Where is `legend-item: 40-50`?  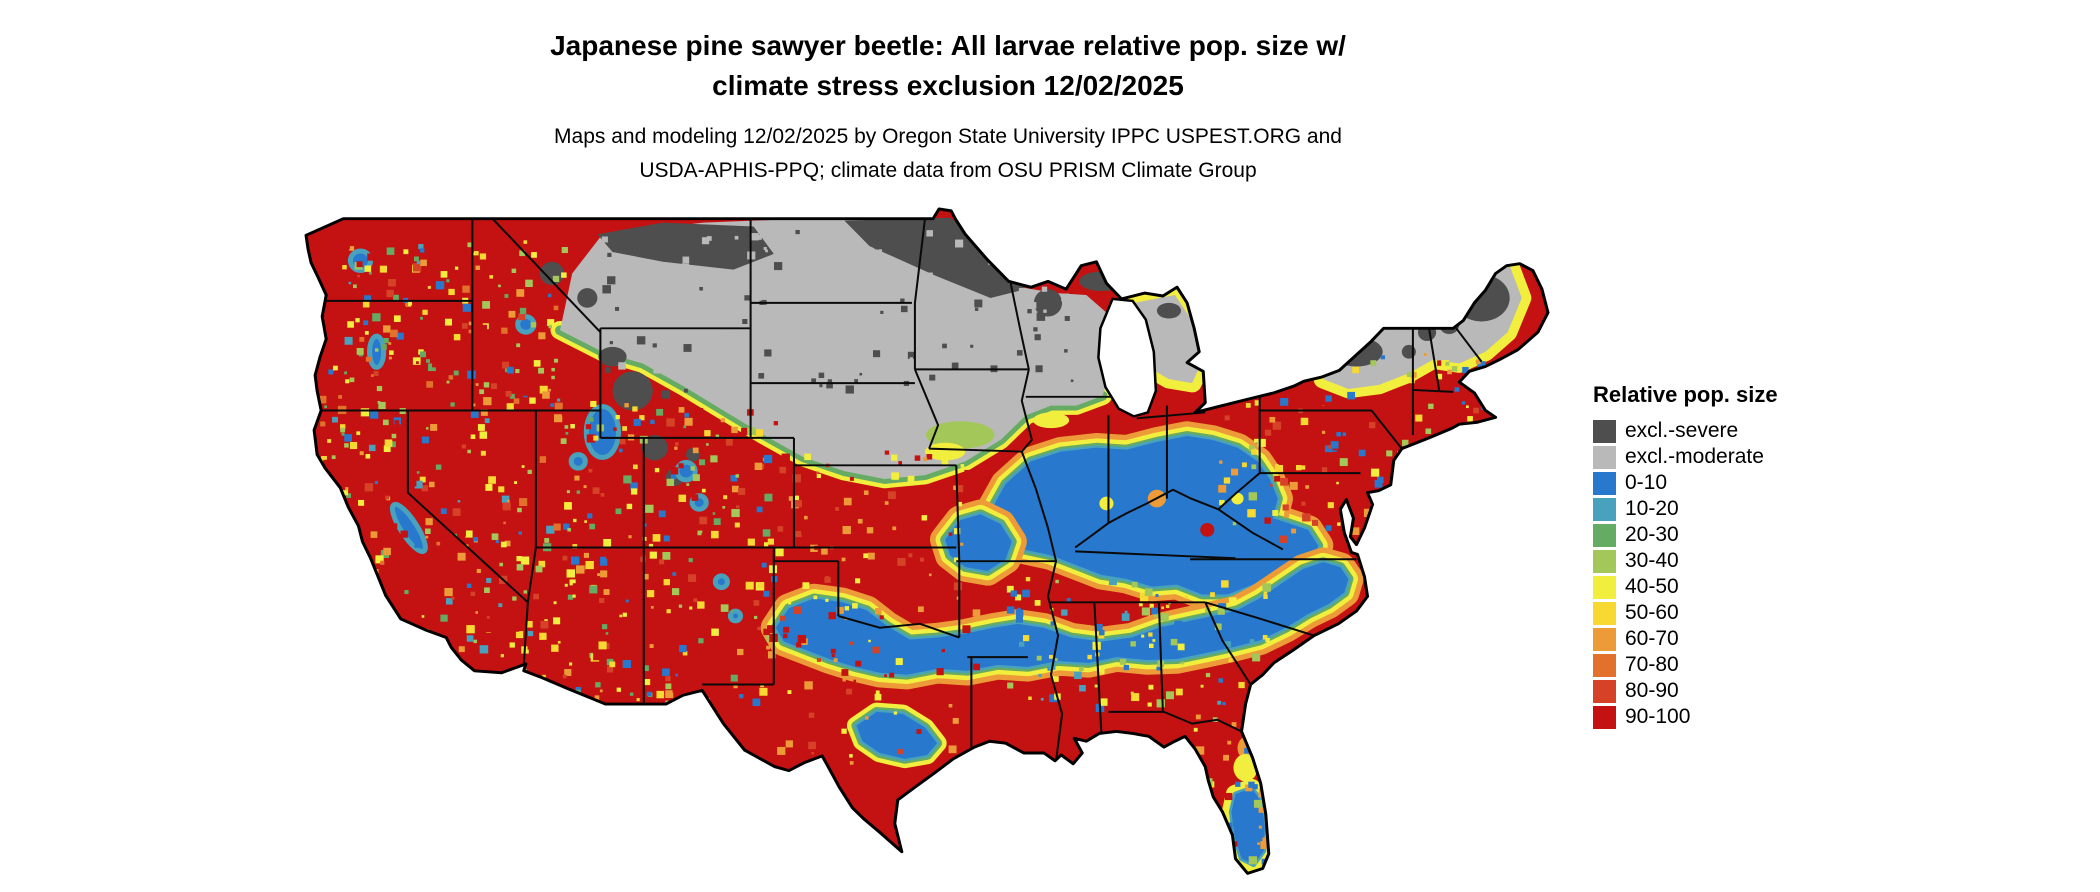 legend-item: 40-50 is located at coordinates (1685, 587).